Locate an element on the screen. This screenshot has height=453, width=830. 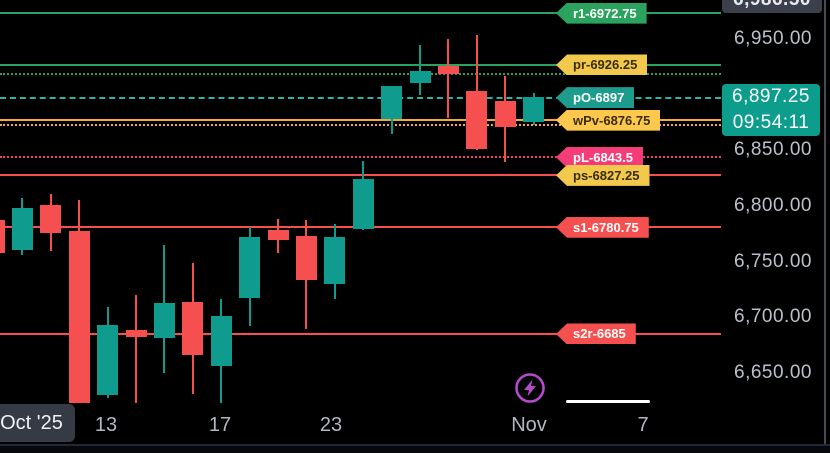
pivot-label: r1-6972.75 is located at coordinates (601, 13).